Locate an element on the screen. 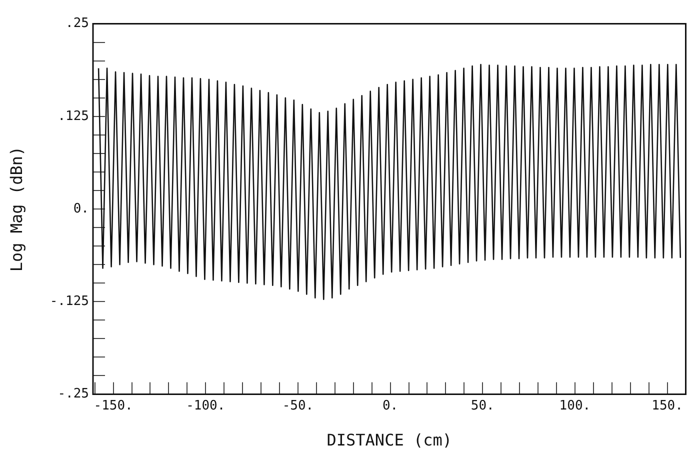 Image resolution: width=699 pixels, height=455 pixels. y-axis-title: Log Mag (dBn) is located at coordinates (16, 209).